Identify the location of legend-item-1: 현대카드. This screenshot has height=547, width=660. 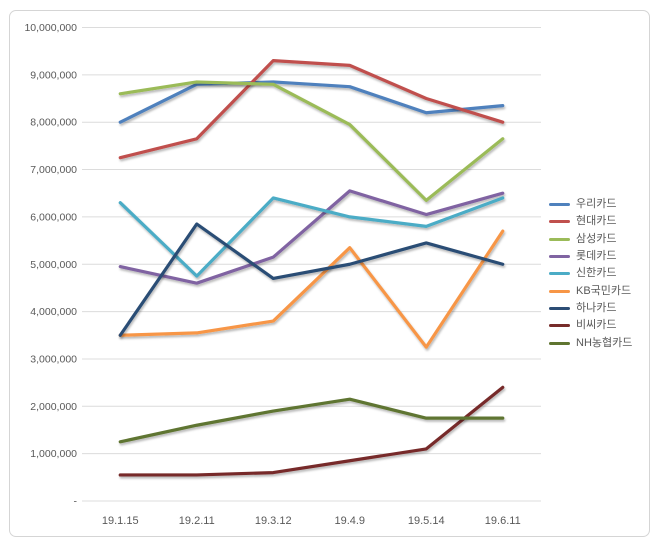
(590, 221).